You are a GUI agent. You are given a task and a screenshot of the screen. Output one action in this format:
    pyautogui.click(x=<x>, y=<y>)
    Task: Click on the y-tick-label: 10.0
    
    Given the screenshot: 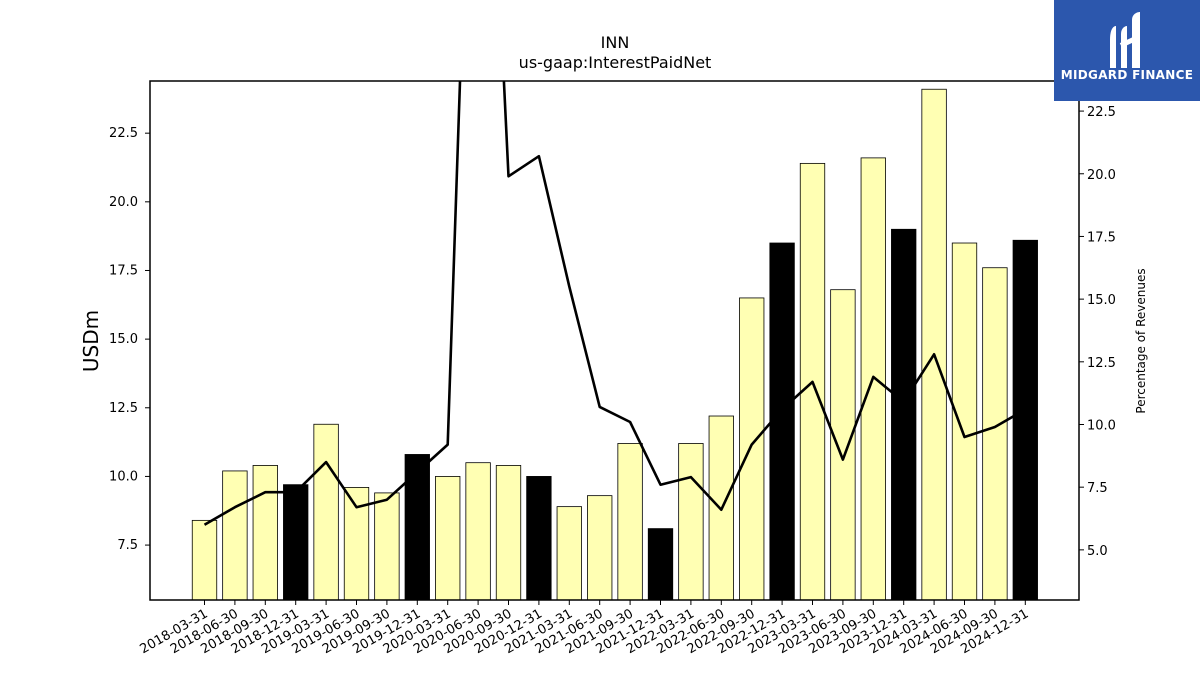 What is the action you would take?
    pyautogui.click(x=123, y=476)
    